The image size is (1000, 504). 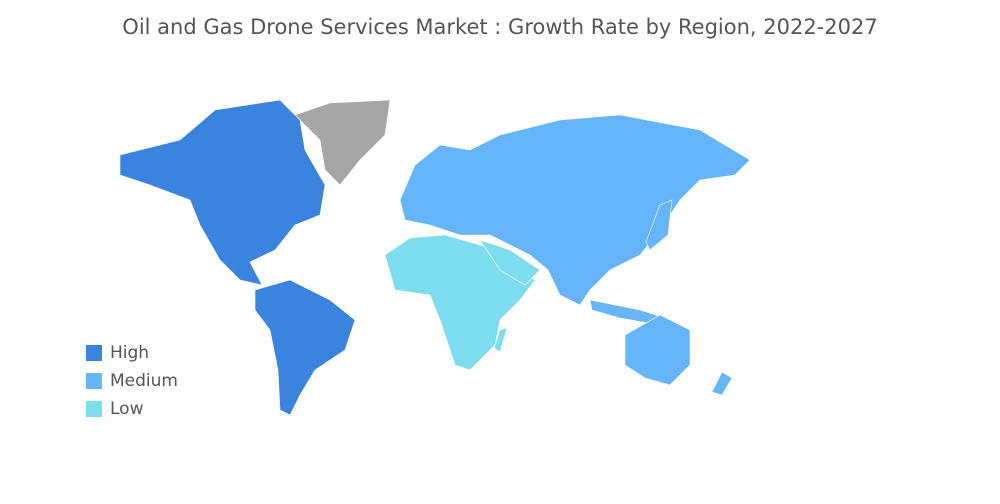 I want to click on south-america, so click(x=305, y=347).